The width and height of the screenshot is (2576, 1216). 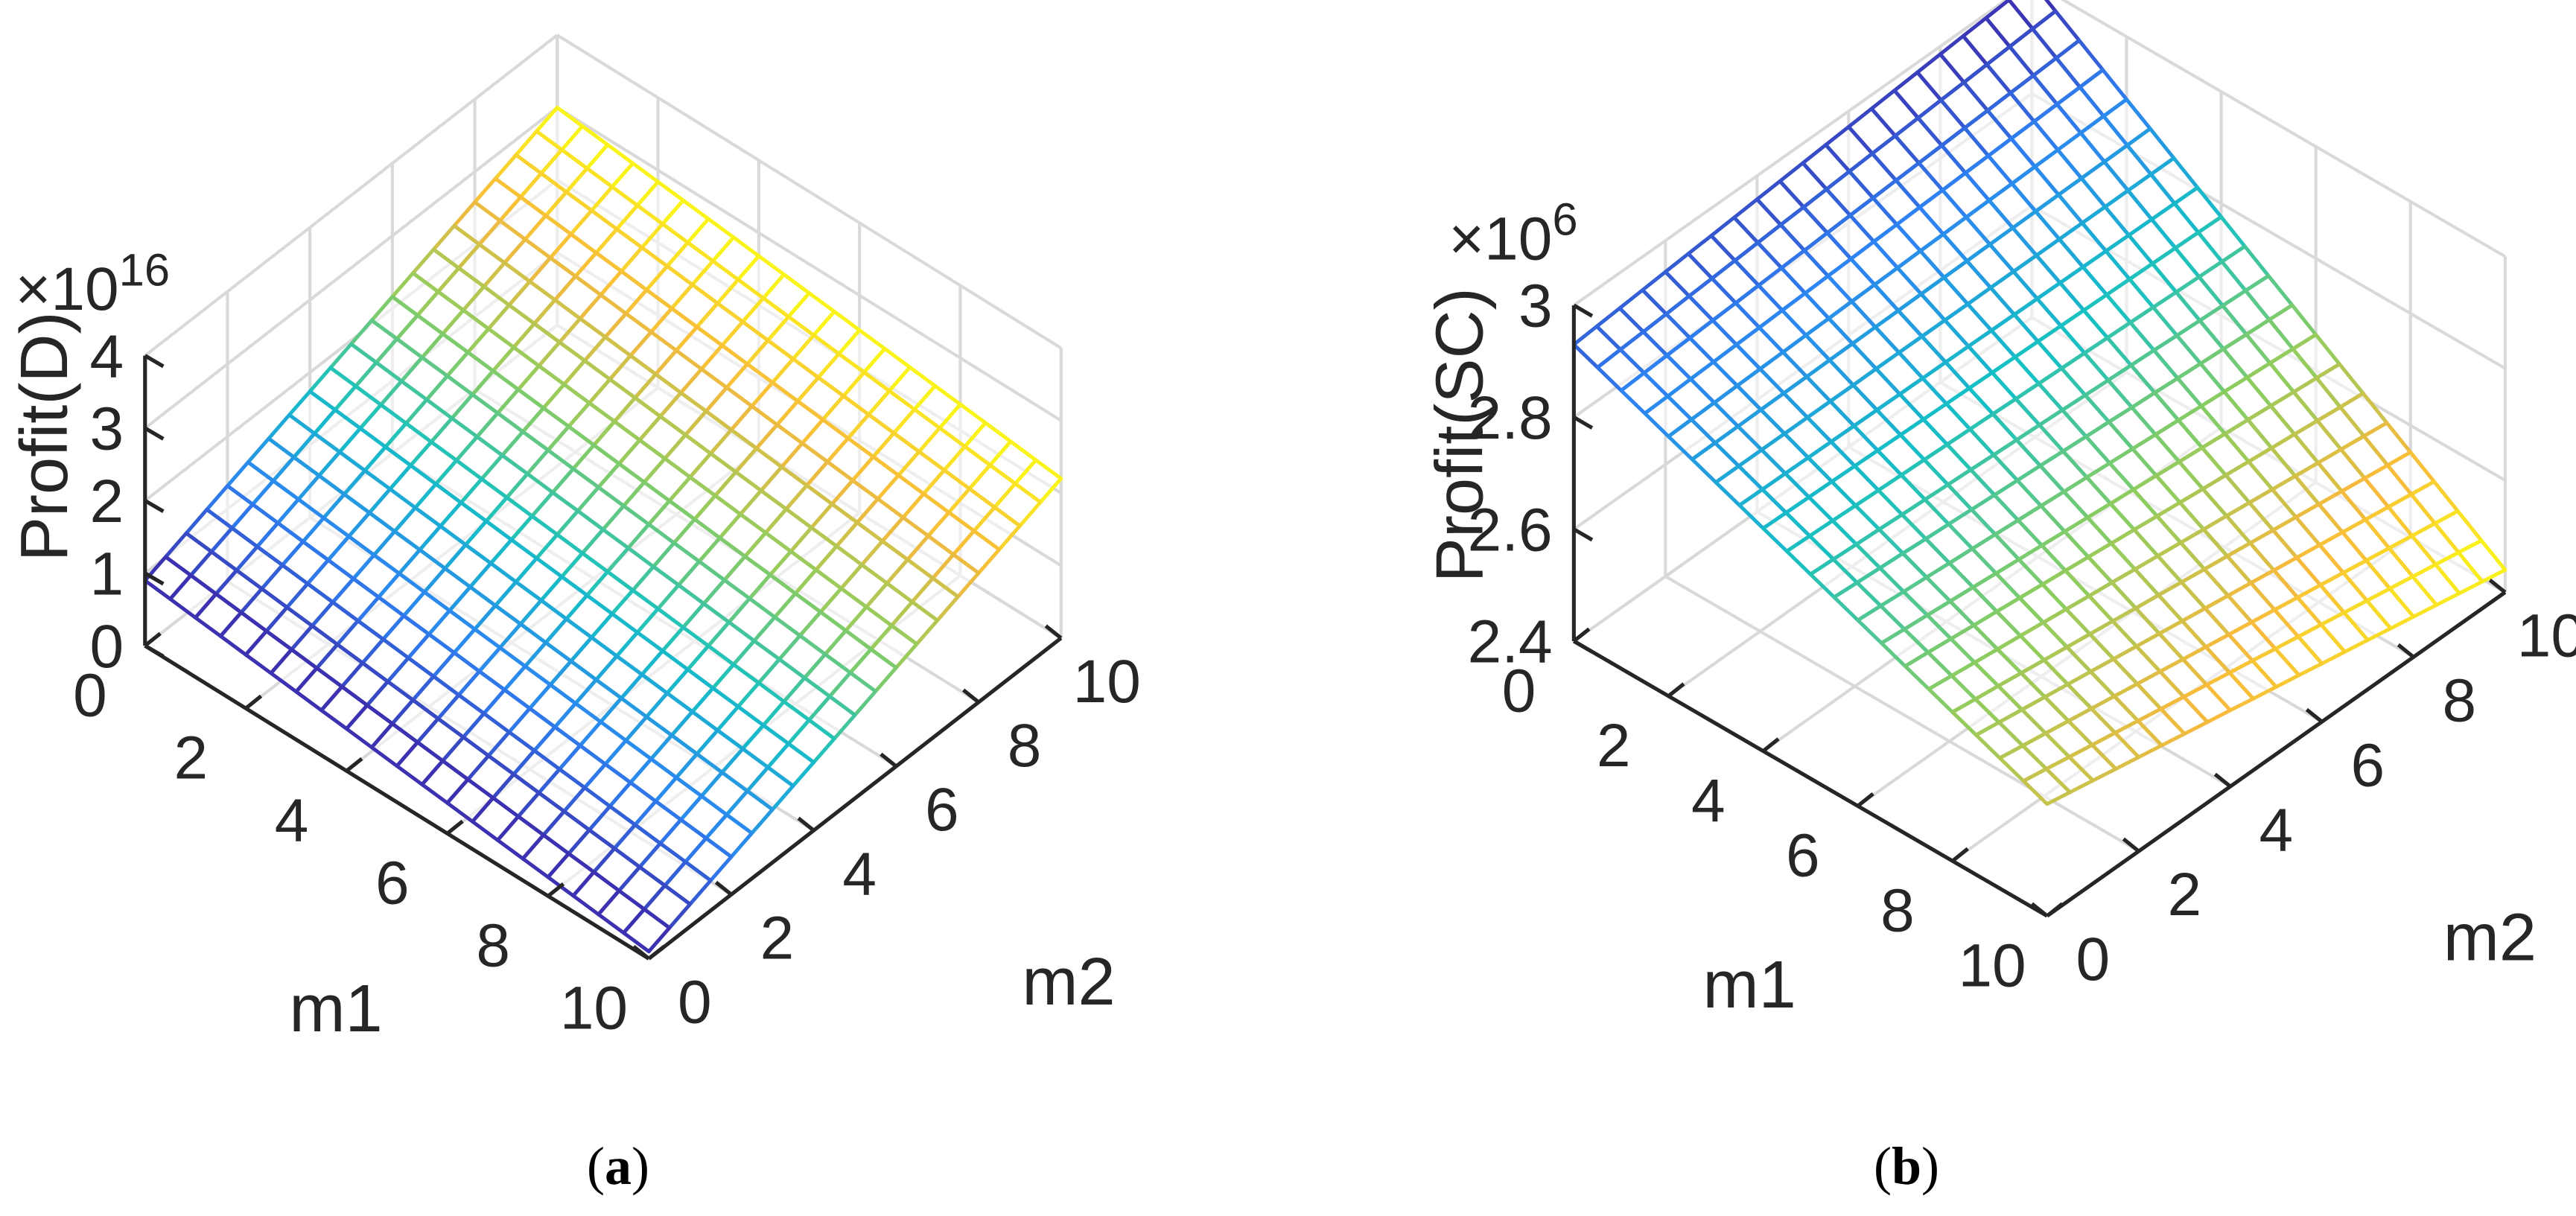 I want to click on panel-caption: (b), so click(x=1906, y=1166).